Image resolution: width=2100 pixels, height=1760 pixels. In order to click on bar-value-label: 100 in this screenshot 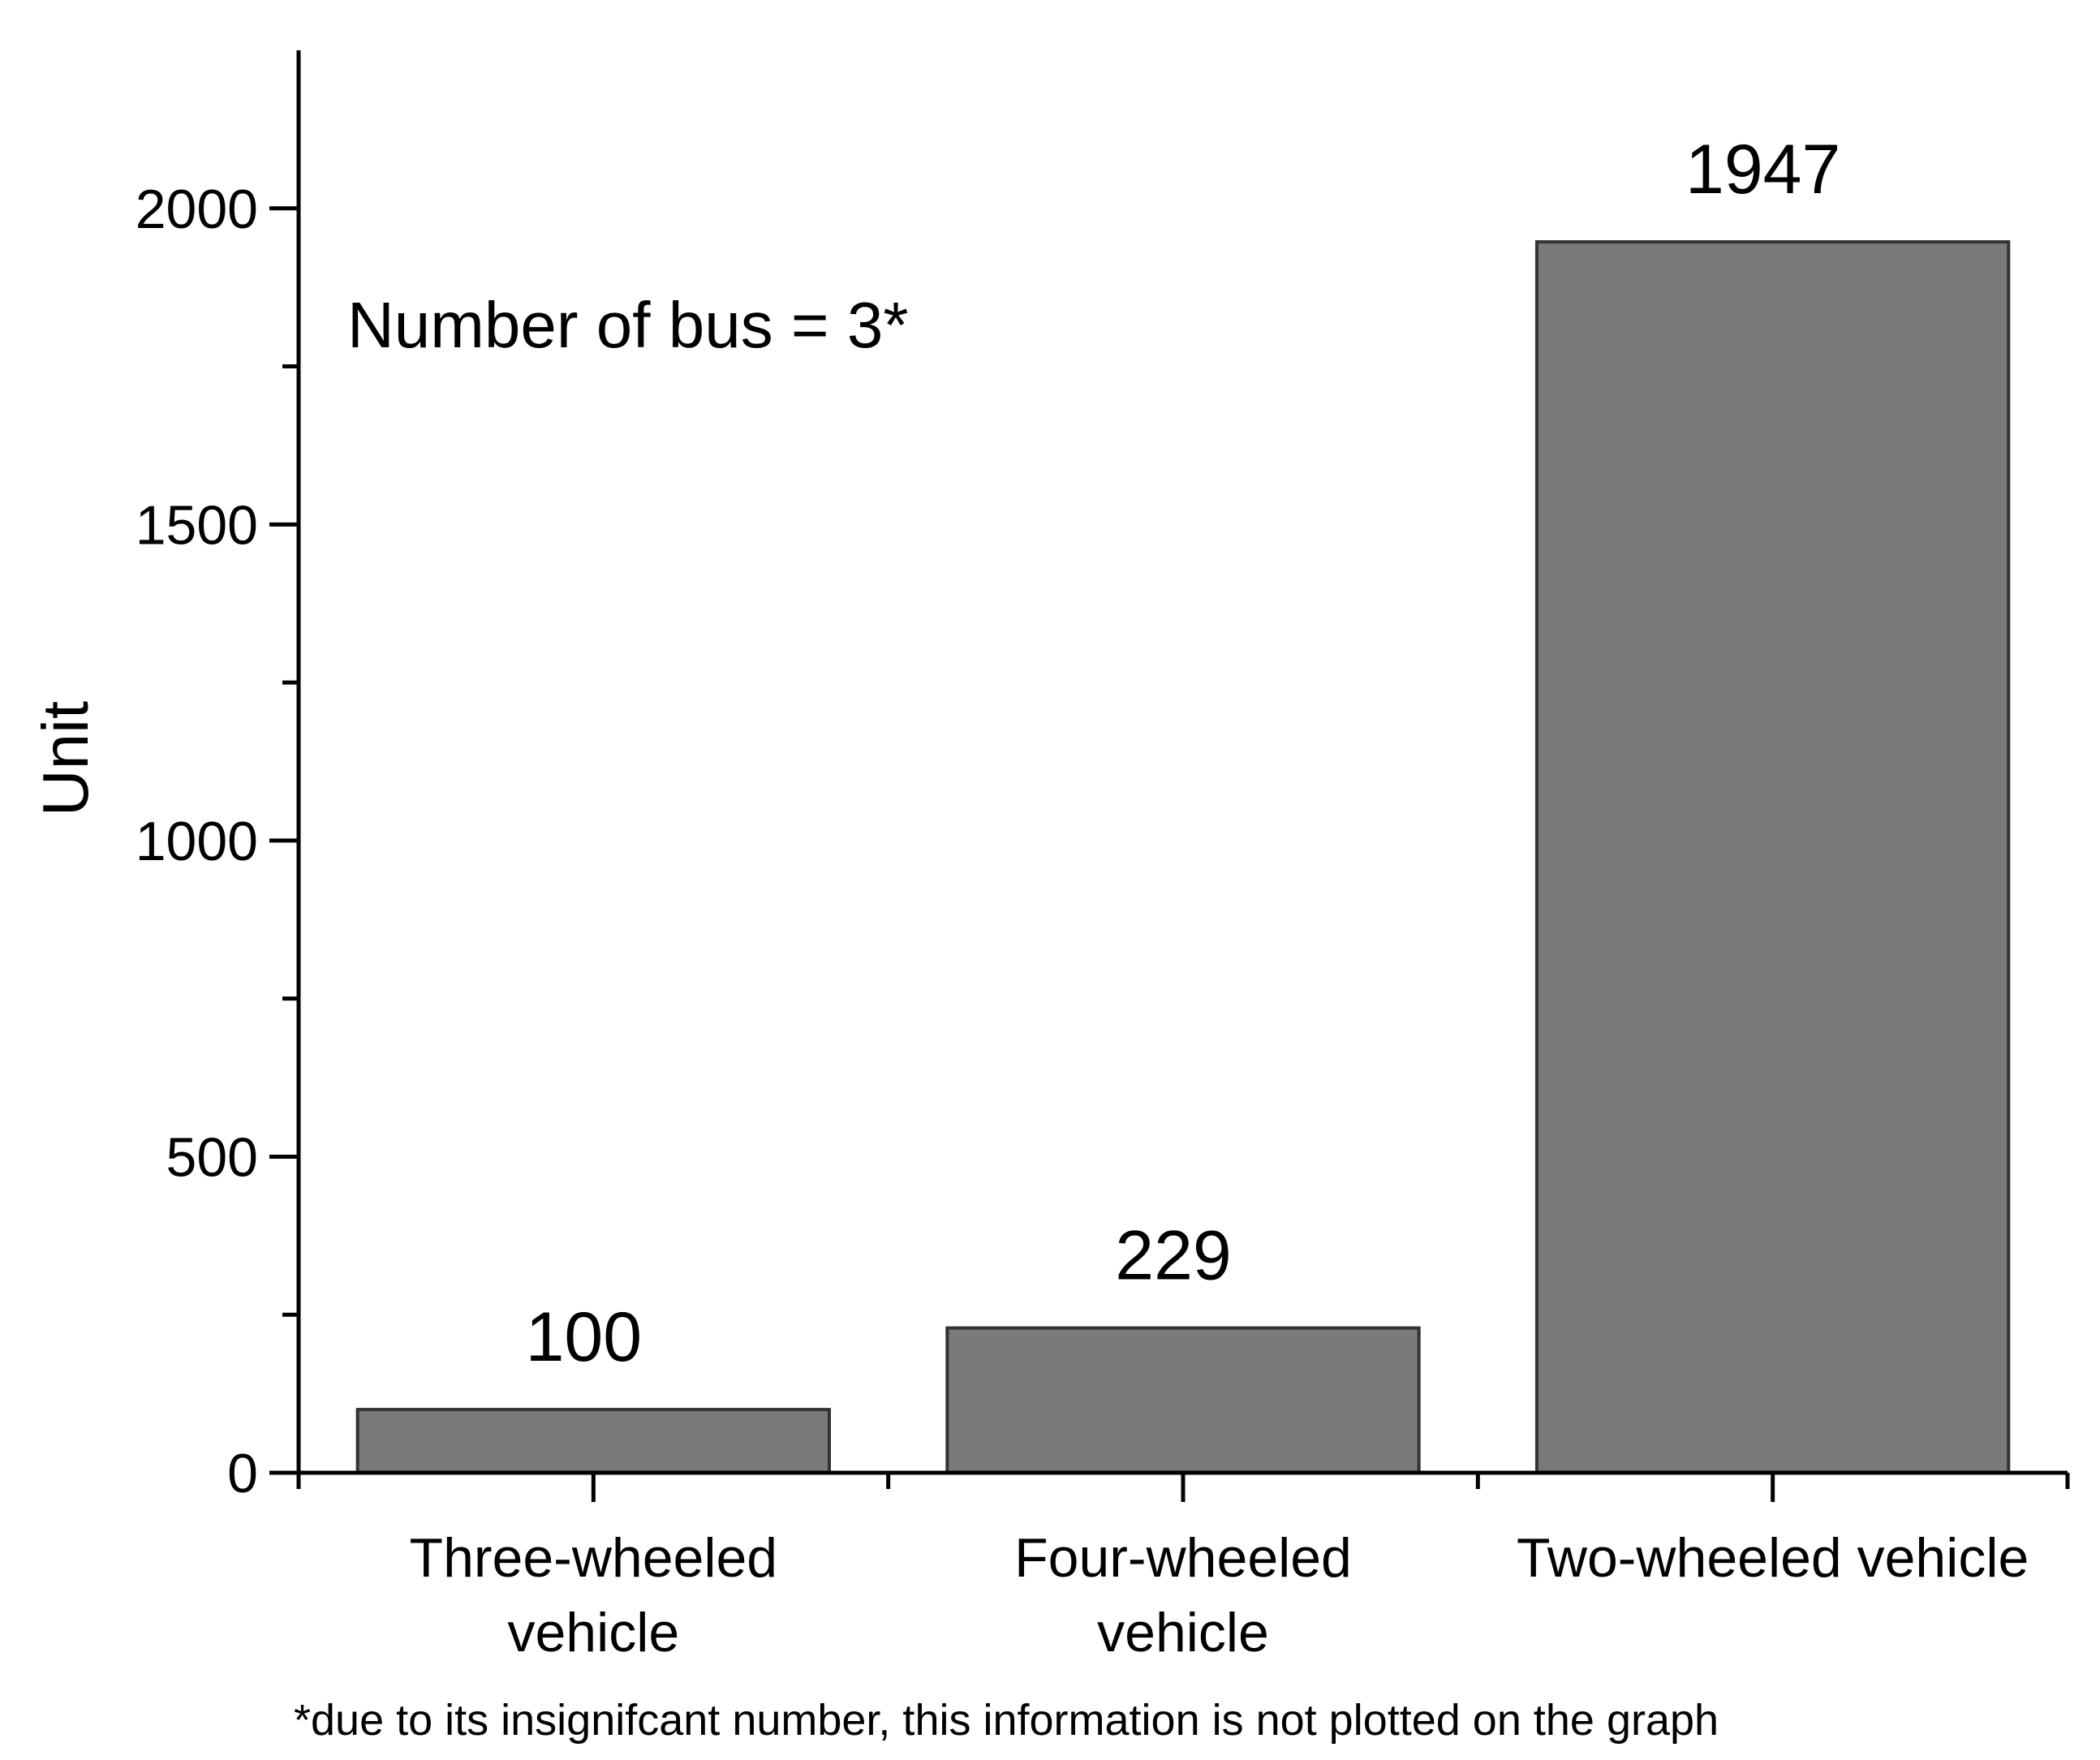, I will do `click(584, 1337)`.